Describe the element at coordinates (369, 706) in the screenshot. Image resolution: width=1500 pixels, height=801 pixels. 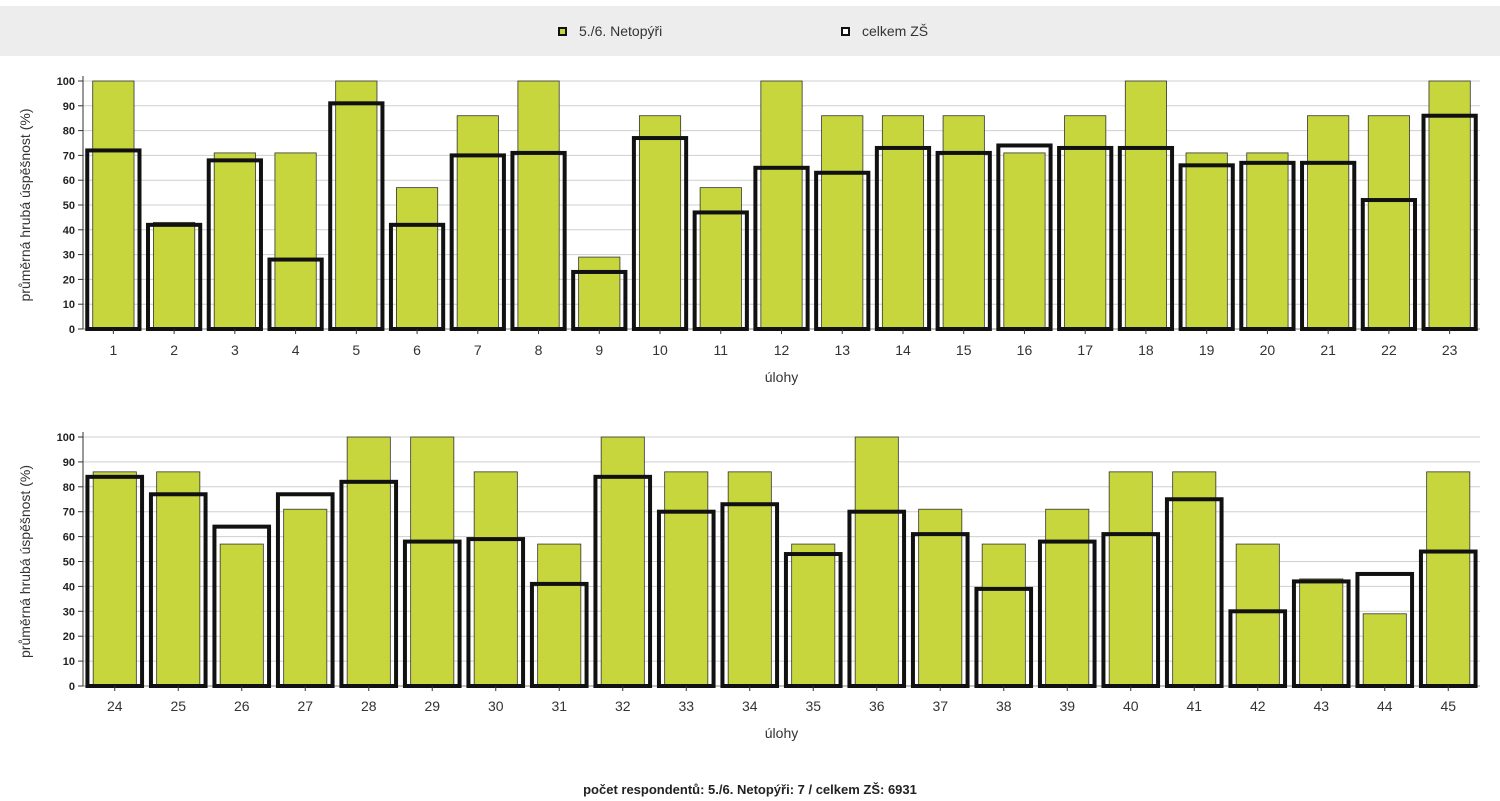
I see `x-tick-label: 28` at that location.